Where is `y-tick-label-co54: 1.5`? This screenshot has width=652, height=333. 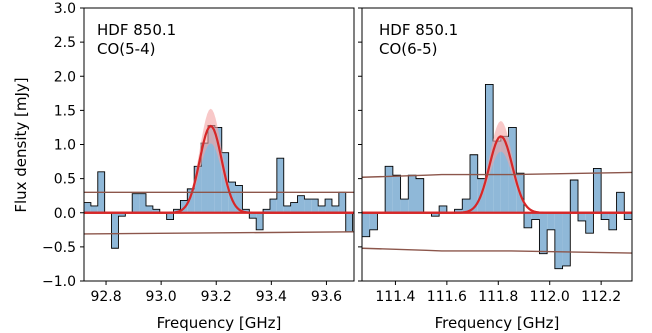 y-tick-label-co54: 1.5 is located at coordinates (65, 111).